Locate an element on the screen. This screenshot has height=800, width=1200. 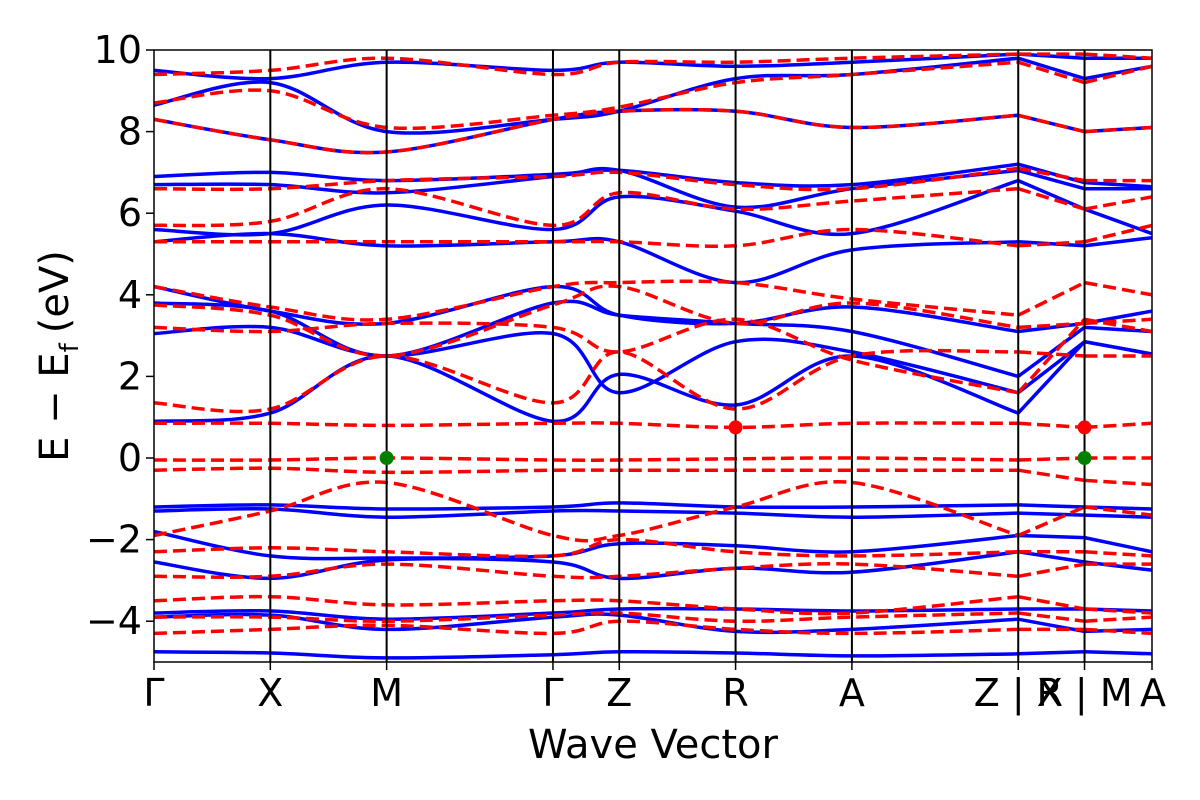
x-tick-label: M is located at coordinates (386, 693).